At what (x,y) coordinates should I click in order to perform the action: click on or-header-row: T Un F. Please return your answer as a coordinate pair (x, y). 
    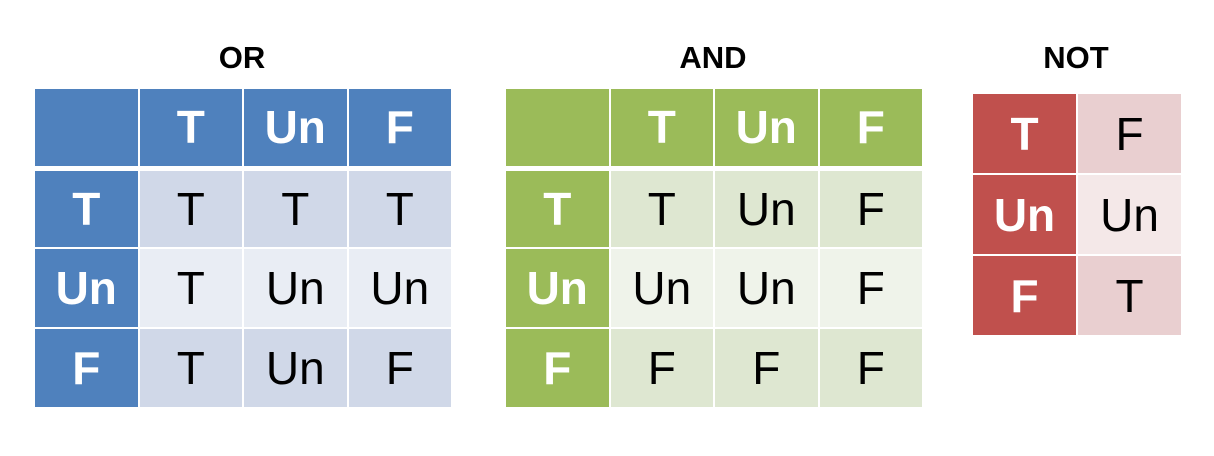
    Looking at the image, I should click on (243, 129).